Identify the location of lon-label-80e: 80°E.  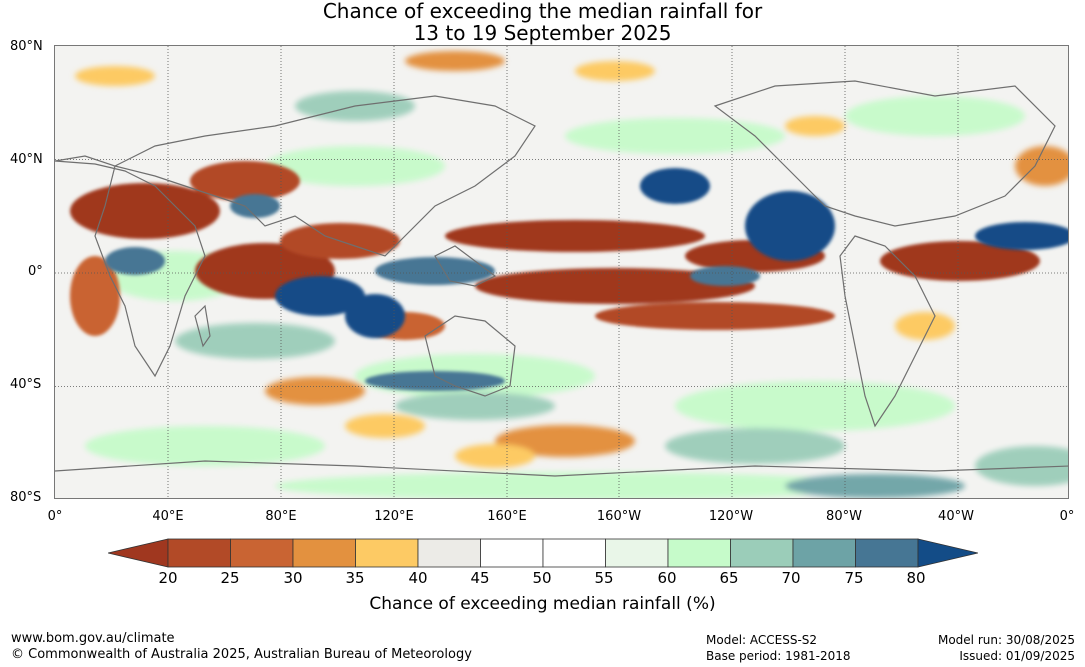
(281, 516).